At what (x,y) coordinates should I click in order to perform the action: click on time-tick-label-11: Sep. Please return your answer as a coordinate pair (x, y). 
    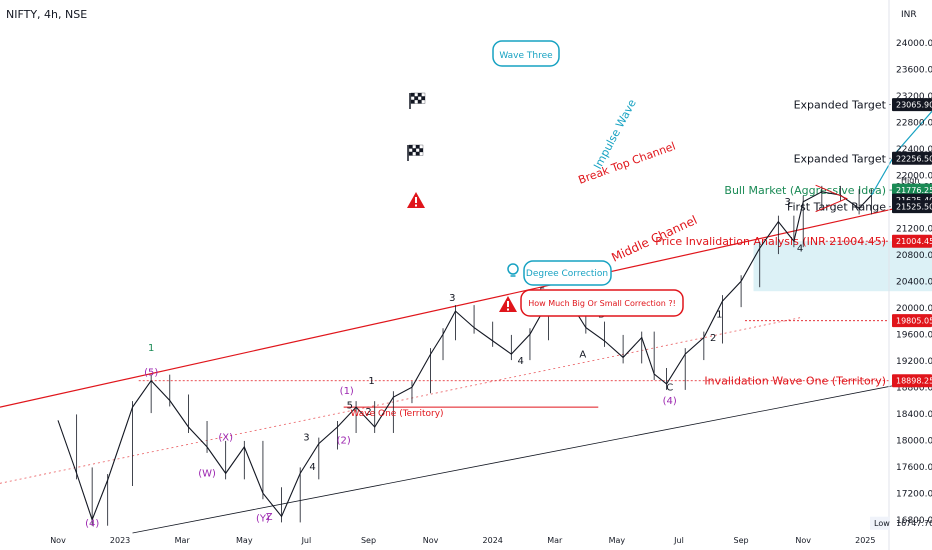
    Looking at the image, I should click on (741, 540).